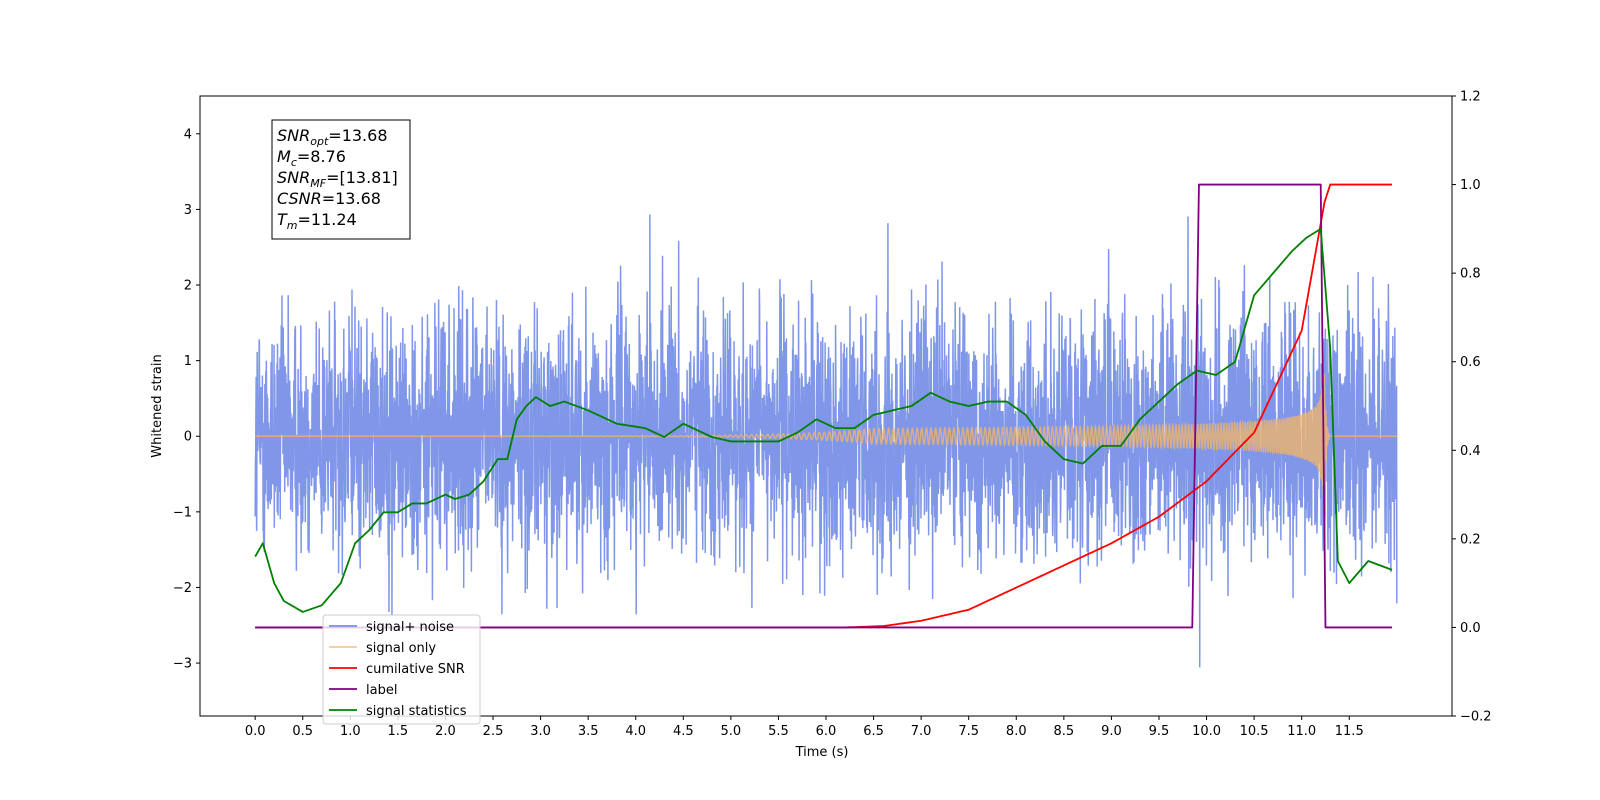 This screenshot has height=800, width=1600. Describe the element at coordinates (1159, 731) in the screenshot. I see `x-tick-label: 9.5` at that location.